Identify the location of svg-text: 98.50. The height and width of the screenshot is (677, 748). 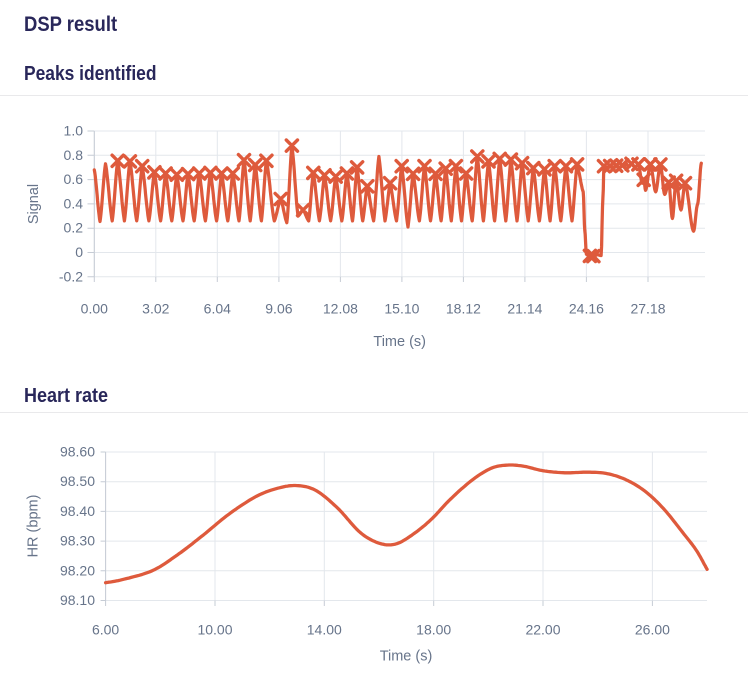
(77, 481).